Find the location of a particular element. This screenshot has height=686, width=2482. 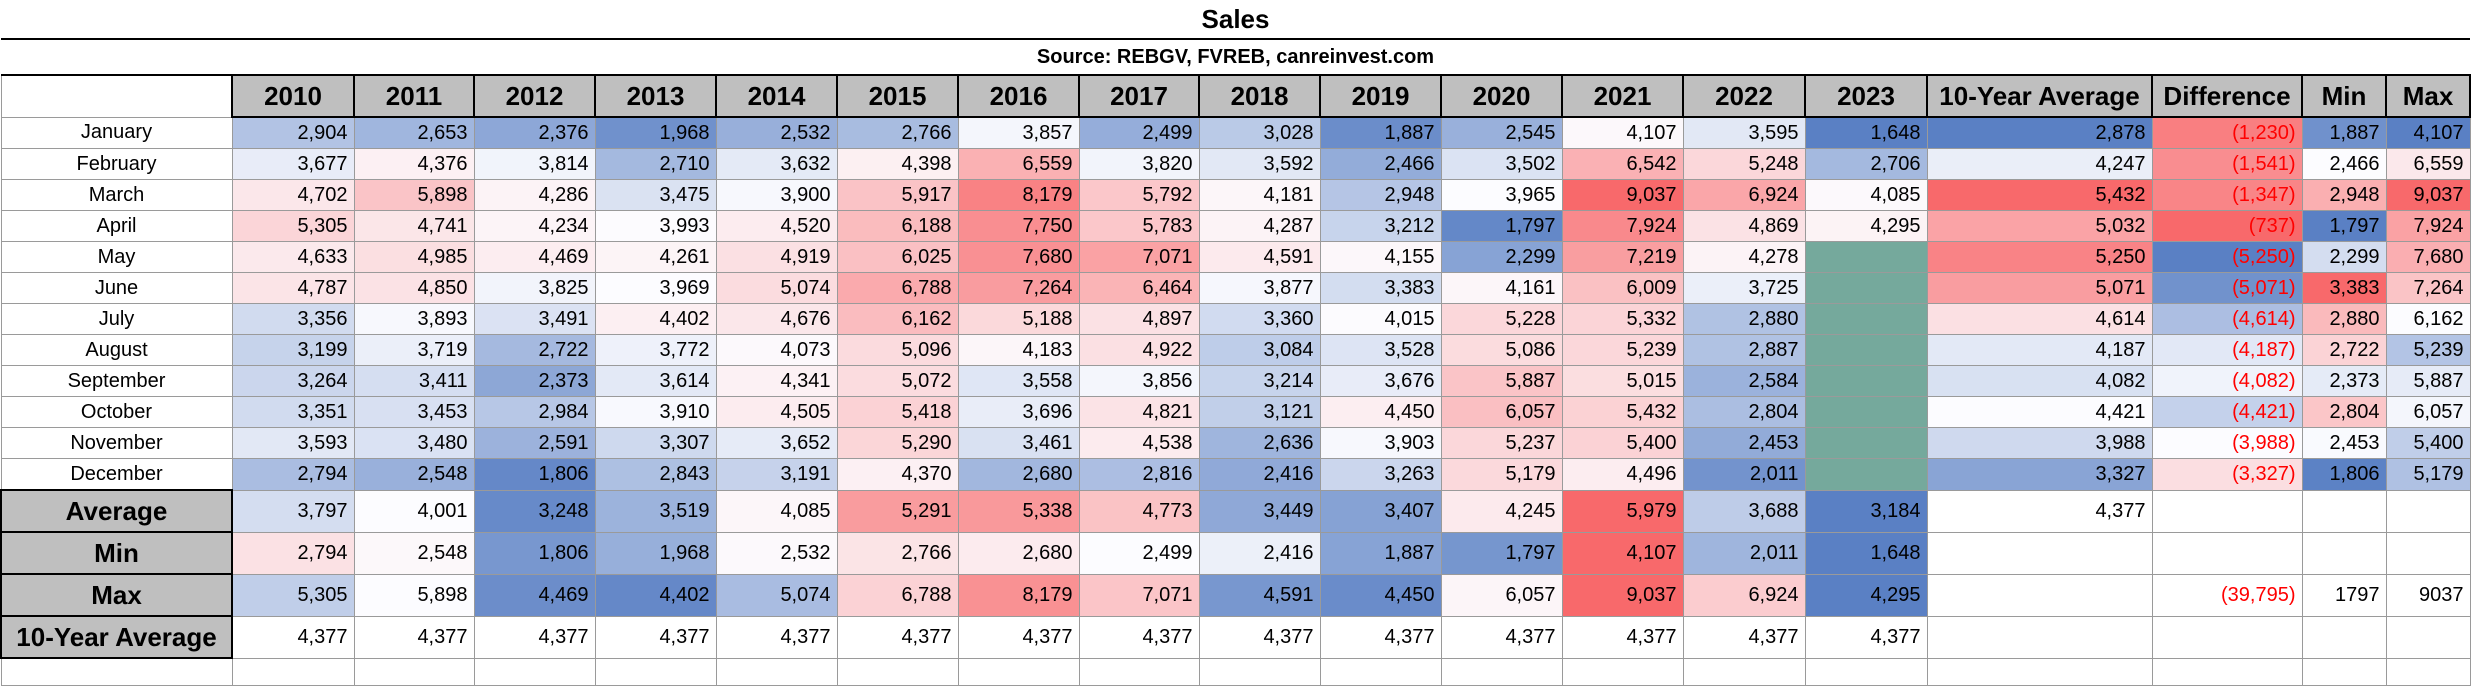

sales-cell: 6,009 is located at coordinates (1622, 288).